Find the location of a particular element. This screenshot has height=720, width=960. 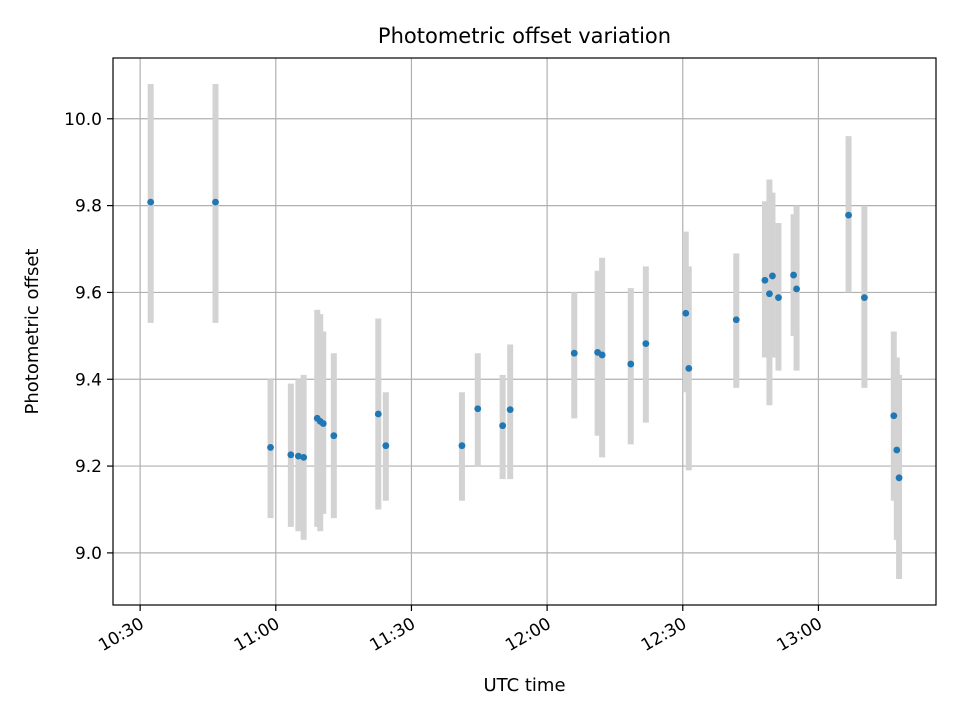

y-tick-label: 9.6 is located at coordinates (88, 293).